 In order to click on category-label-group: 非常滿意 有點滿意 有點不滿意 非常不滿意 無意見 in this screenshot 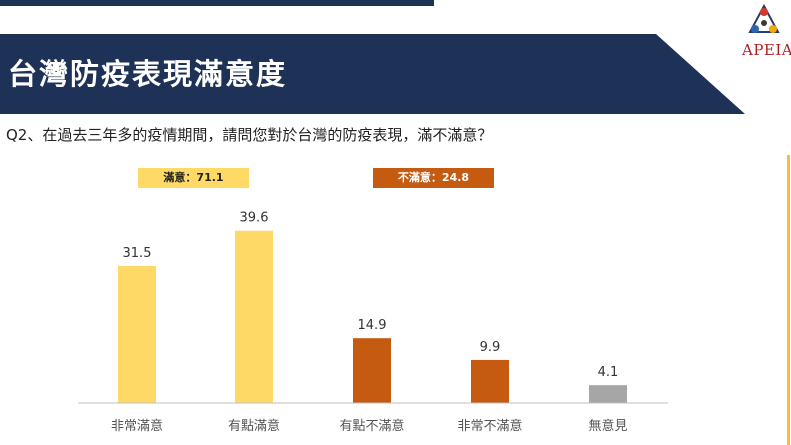, I will do `click(369, 426)`.